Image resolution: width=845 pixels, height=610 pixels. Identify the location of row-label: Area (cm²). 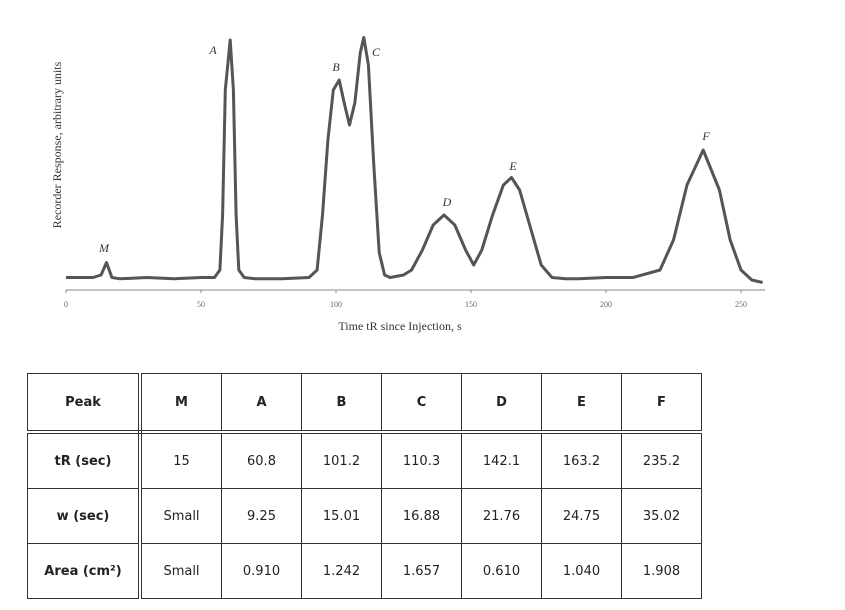
(84, 571).